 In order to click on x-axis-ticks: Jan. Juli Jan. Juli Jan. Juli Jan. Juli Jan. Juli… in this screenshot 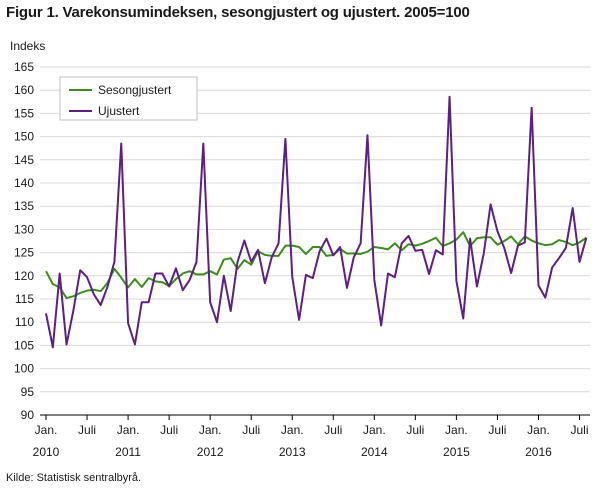, I will do `click(311, 437)`.